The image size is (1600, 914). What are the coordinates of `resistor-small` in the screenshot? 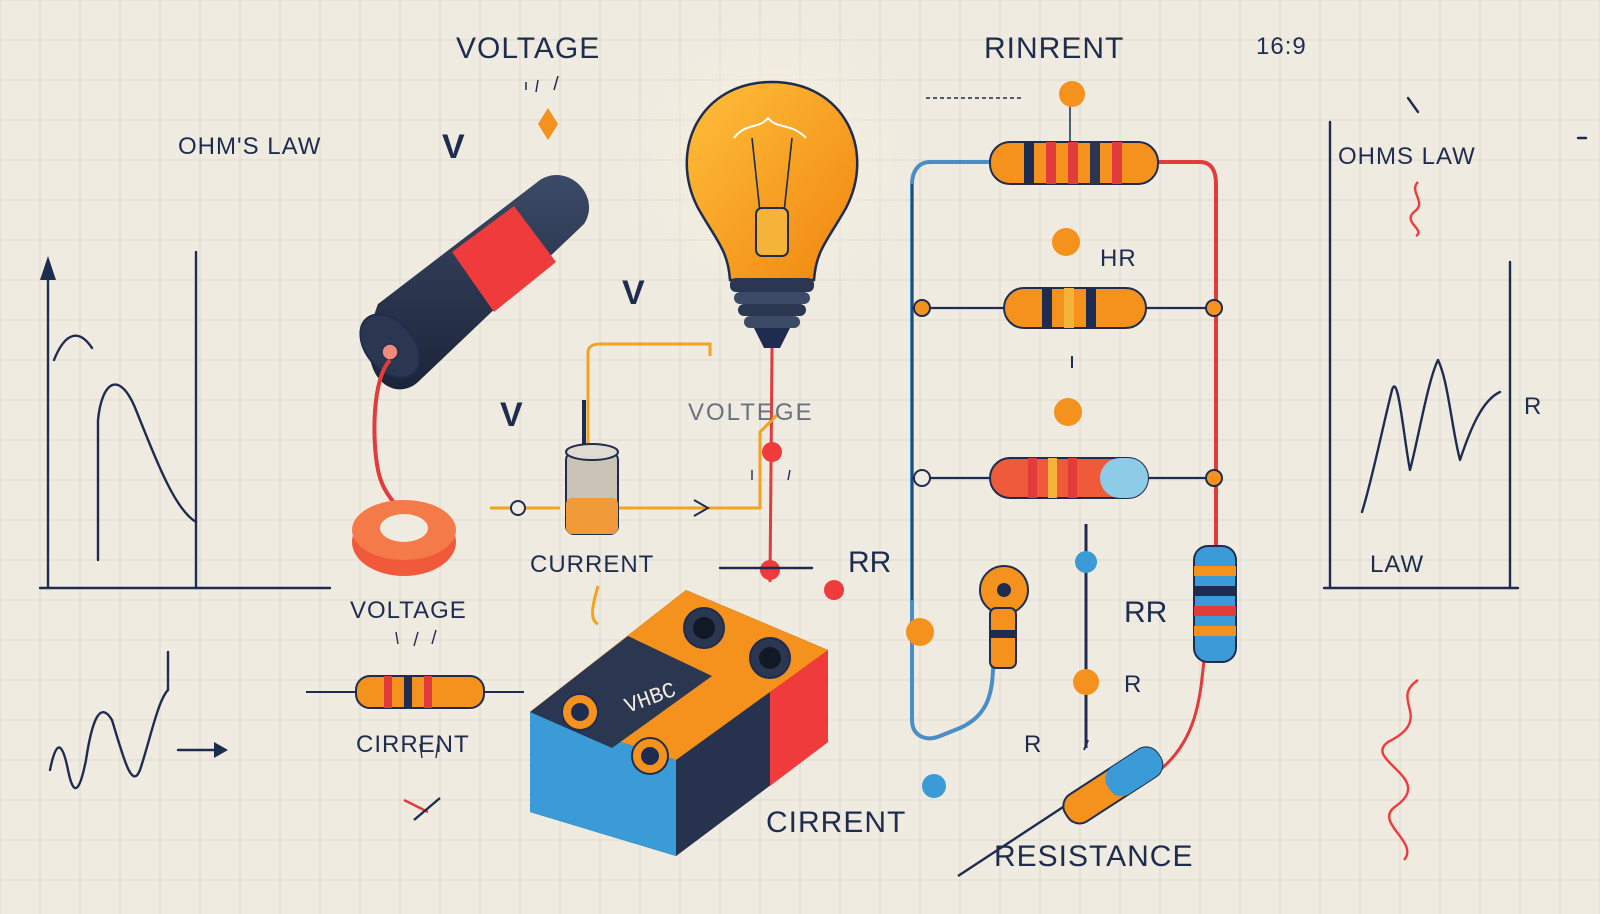 It's located at (415, 748).